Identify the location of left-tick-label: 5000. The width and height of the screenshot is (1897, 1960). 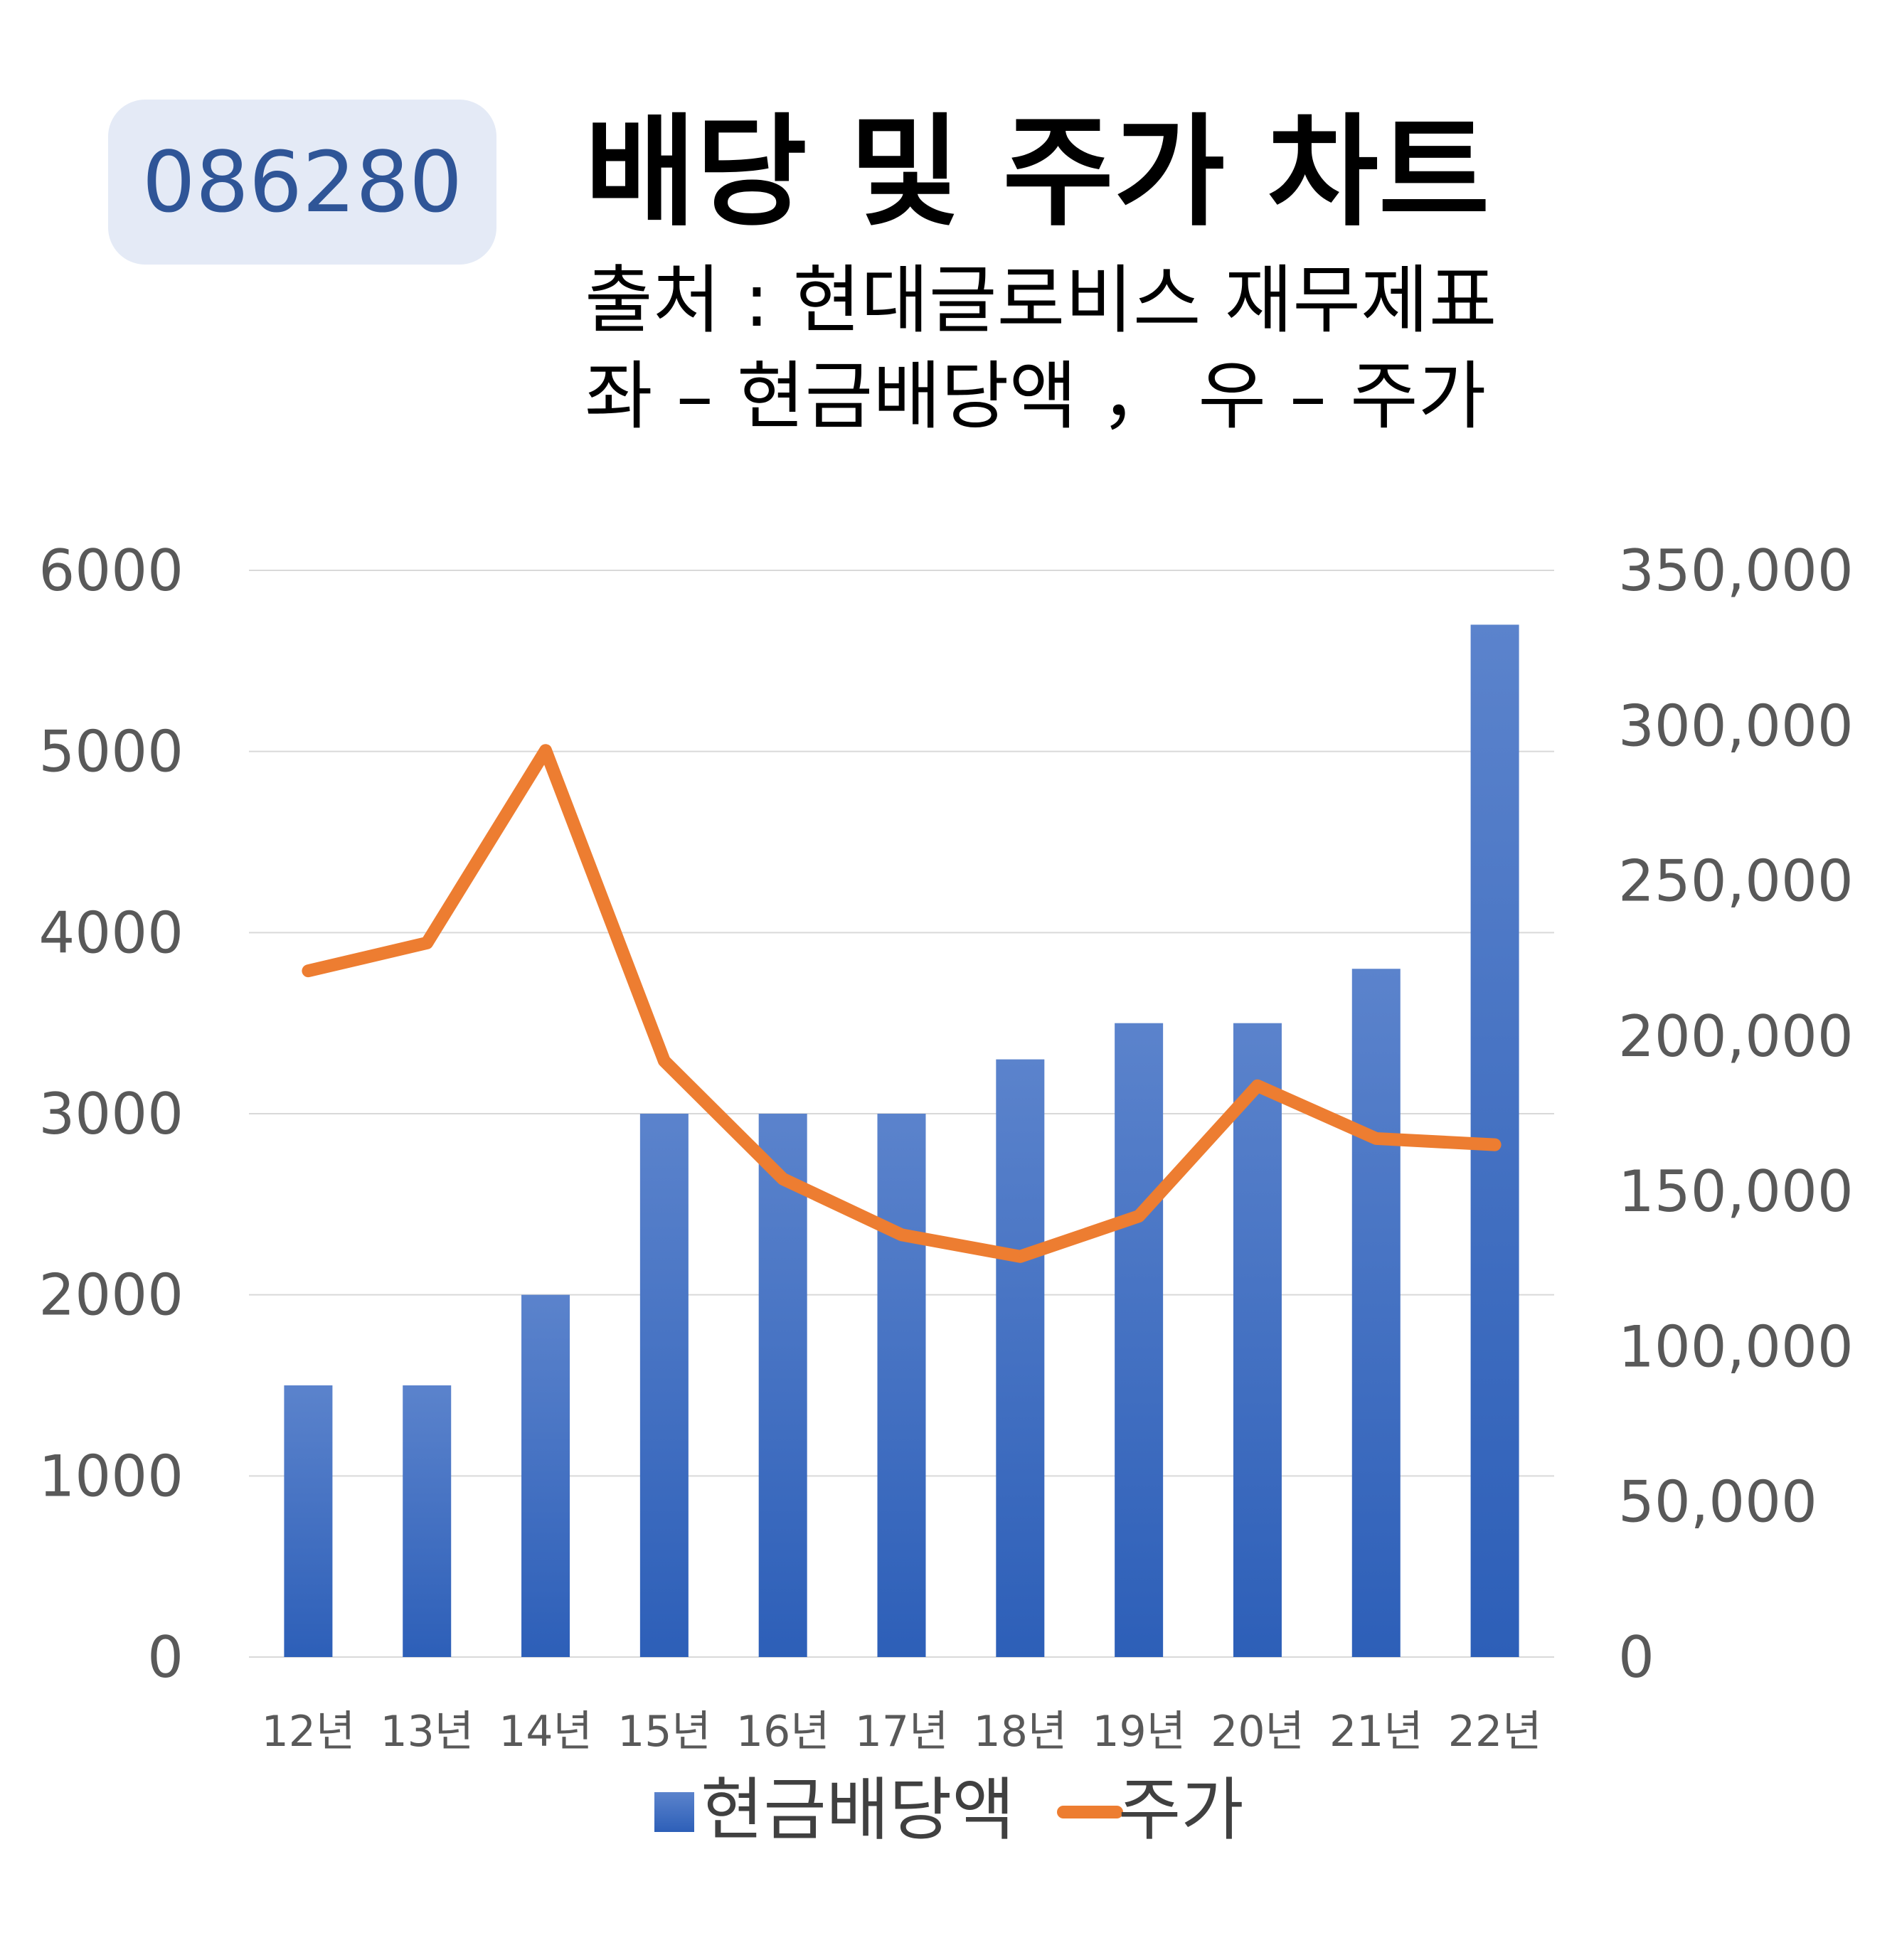
(111, 752).